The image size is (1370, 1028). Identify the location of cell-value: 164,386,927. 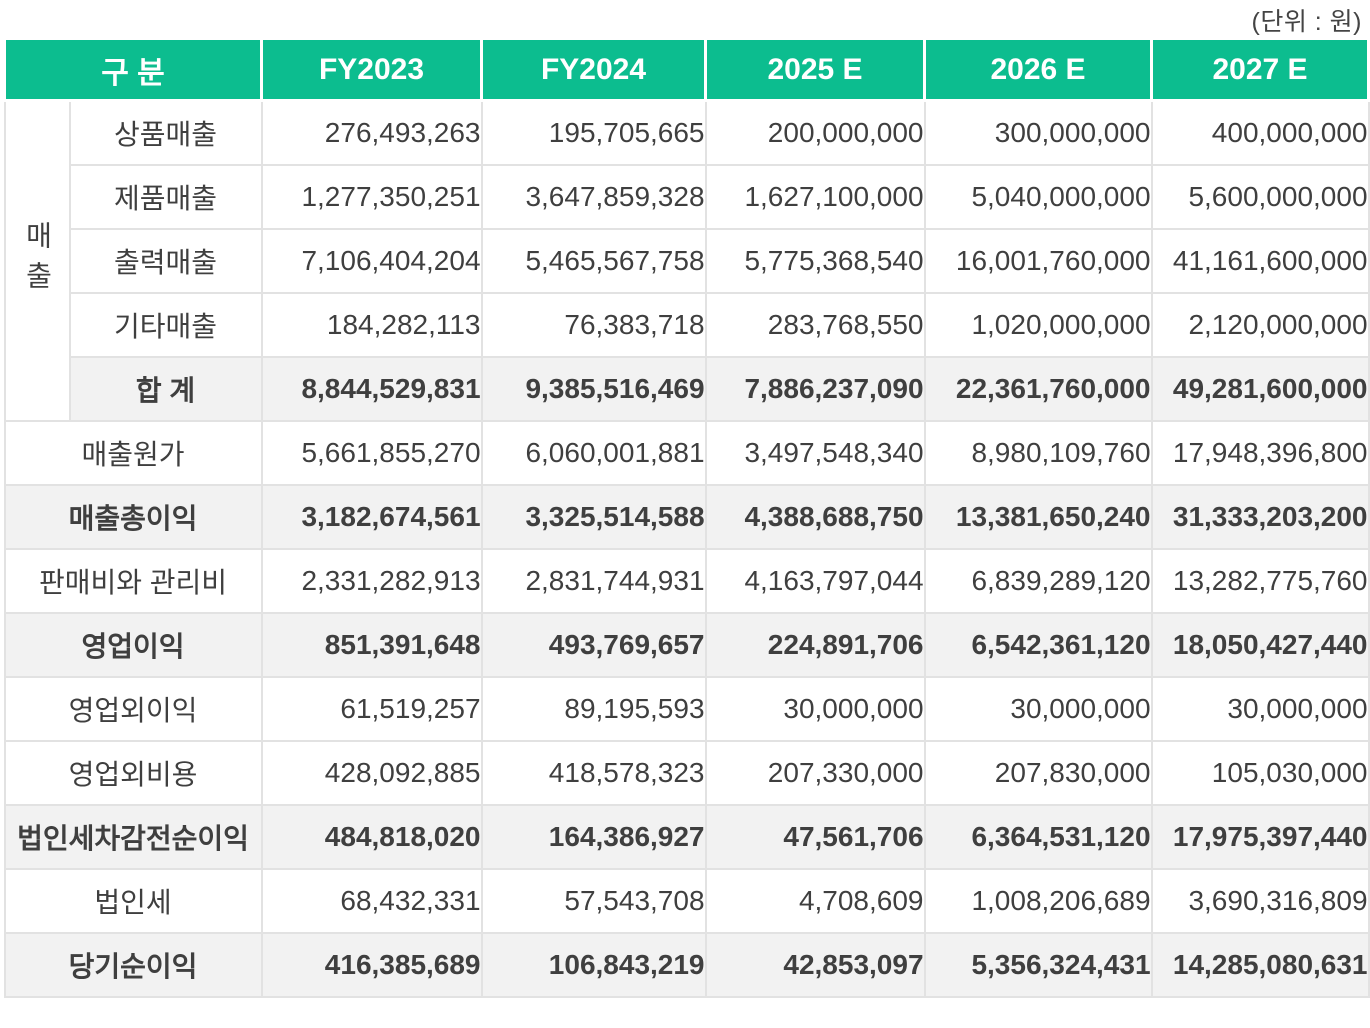
(593, 837).